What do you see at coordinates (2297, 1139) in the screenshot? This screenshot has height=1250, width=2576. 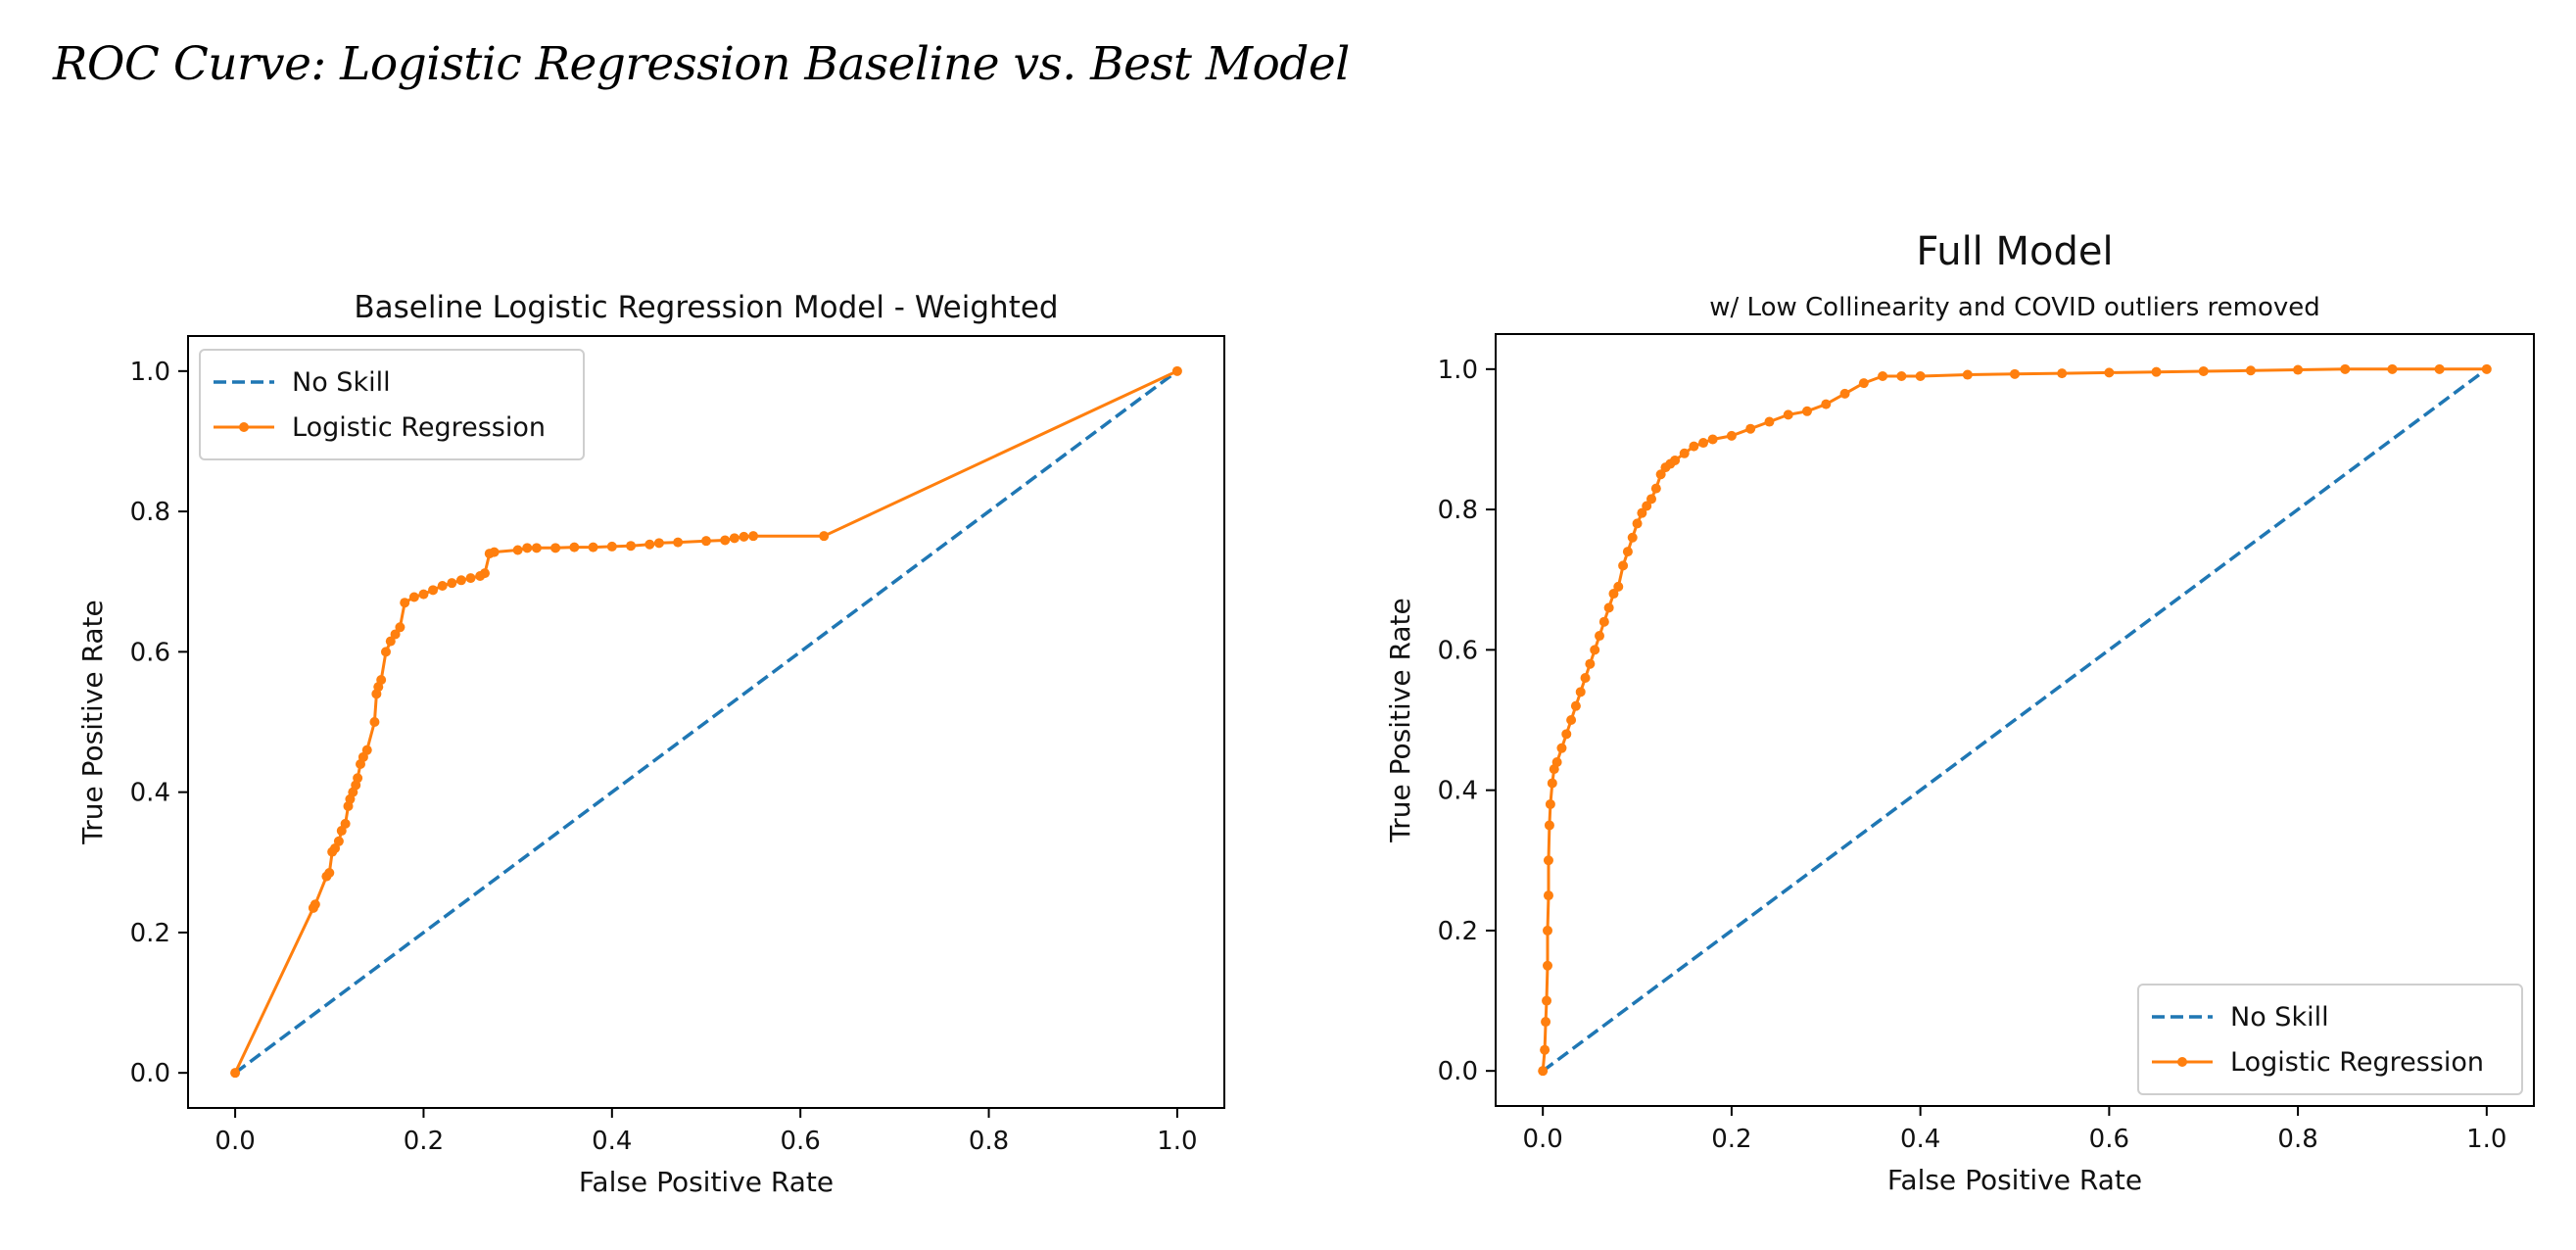 I see `x-tick-label: 0.8` at bounding box center [2297, 1139].